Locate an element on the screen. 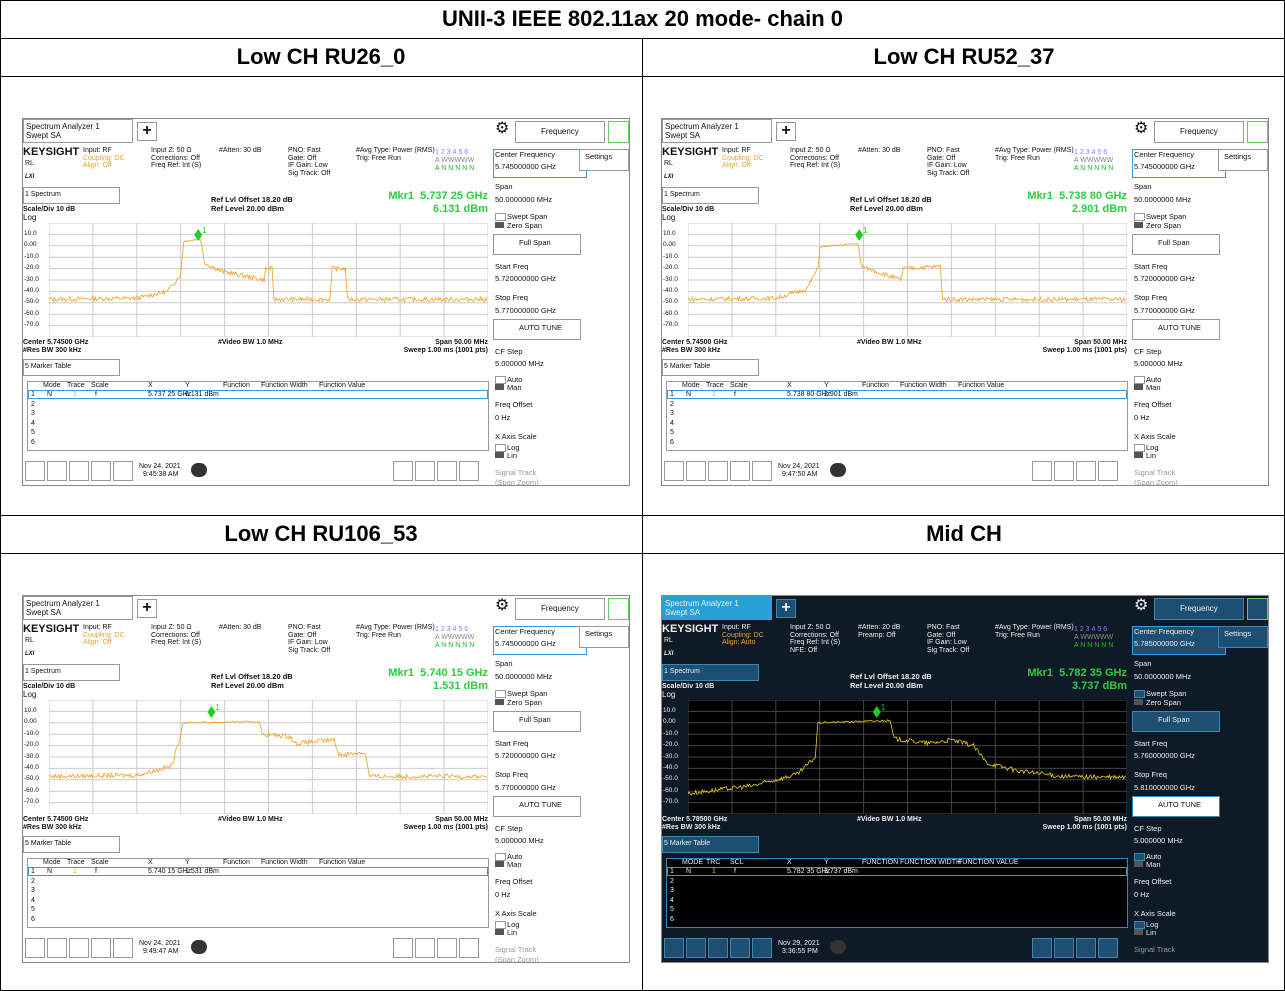  y-tick-label: -60.0 is located at coordinates (670, 313).